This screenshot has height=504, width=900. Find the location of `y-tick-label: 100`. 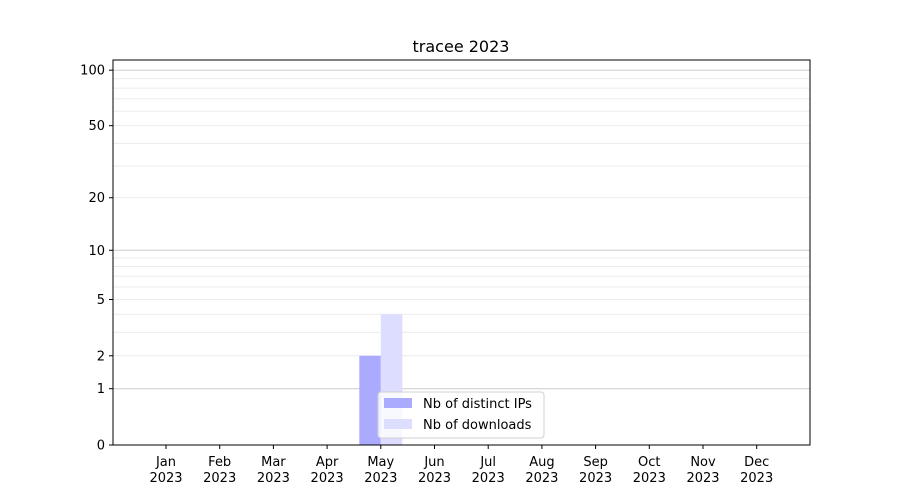

y-tick-label: 100 is located at coordinates (92, 71).